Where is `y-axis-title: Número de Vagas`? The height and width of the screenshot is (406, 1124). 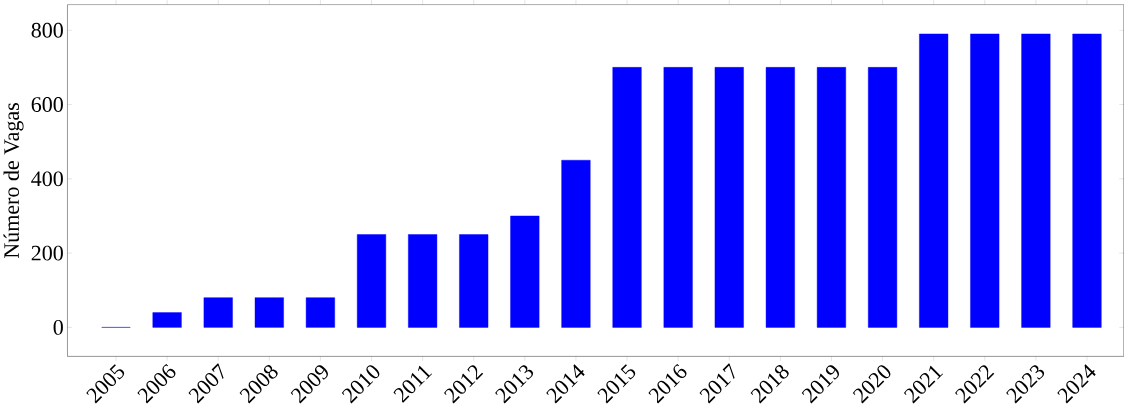
y-axis-title: Número de Vagas is located at coordinates (13, 181).